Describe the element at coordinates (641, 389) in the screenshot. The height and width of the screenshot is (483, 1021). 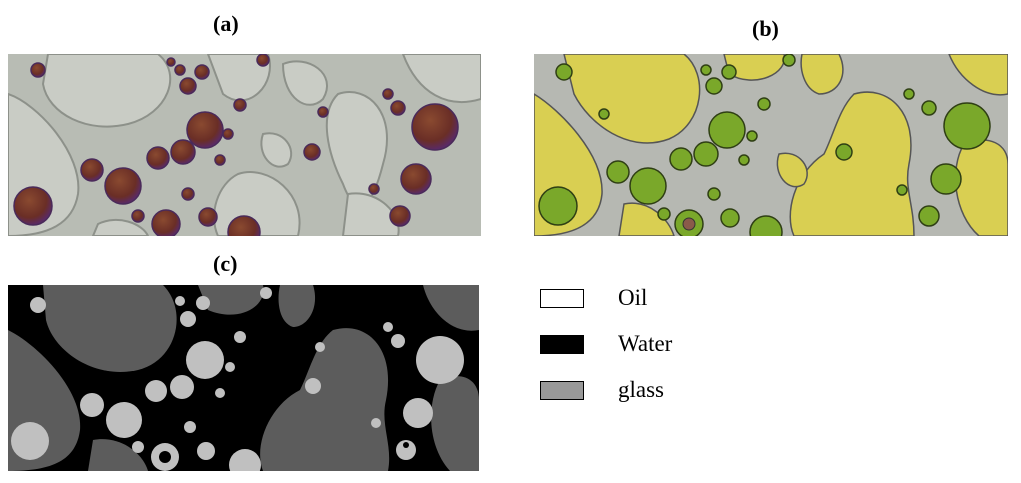
I see `legend-label-glass: glass` at that location.